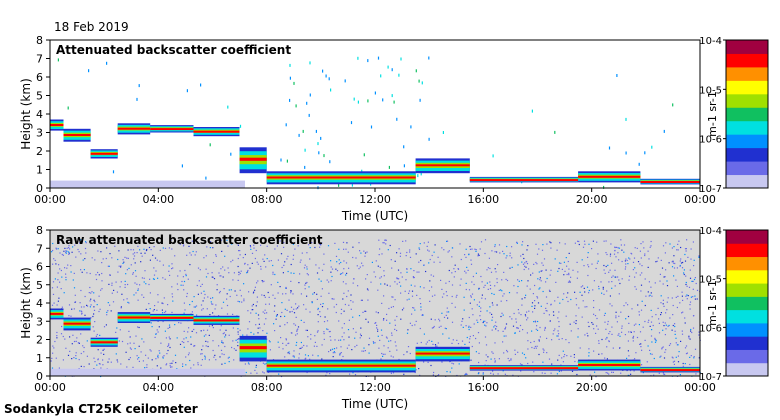 Image resolution: width=780 pixels, height=420 pixels. I want to click on colorbar-segment, so click(747, 356).